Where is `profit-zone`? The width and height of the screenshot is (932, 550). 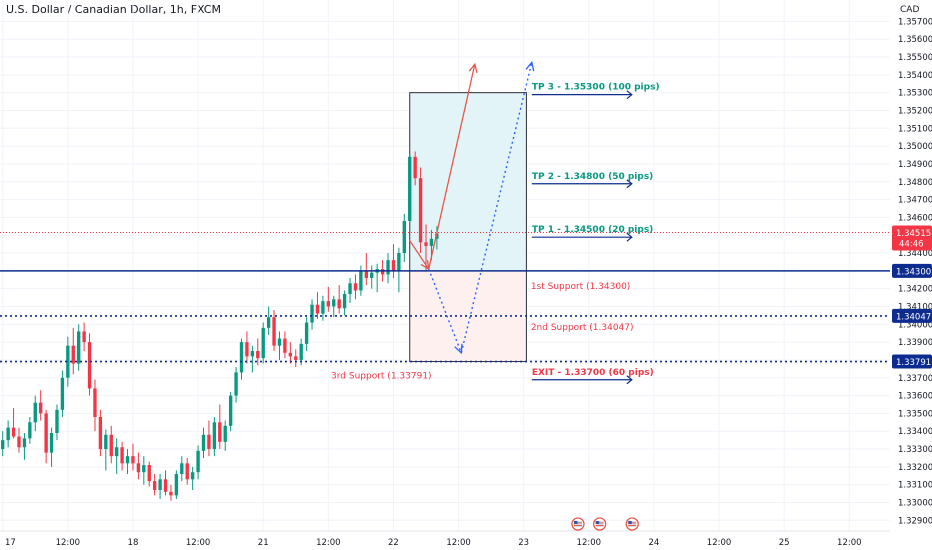 profit-zone is located at coordinates (468, 181).